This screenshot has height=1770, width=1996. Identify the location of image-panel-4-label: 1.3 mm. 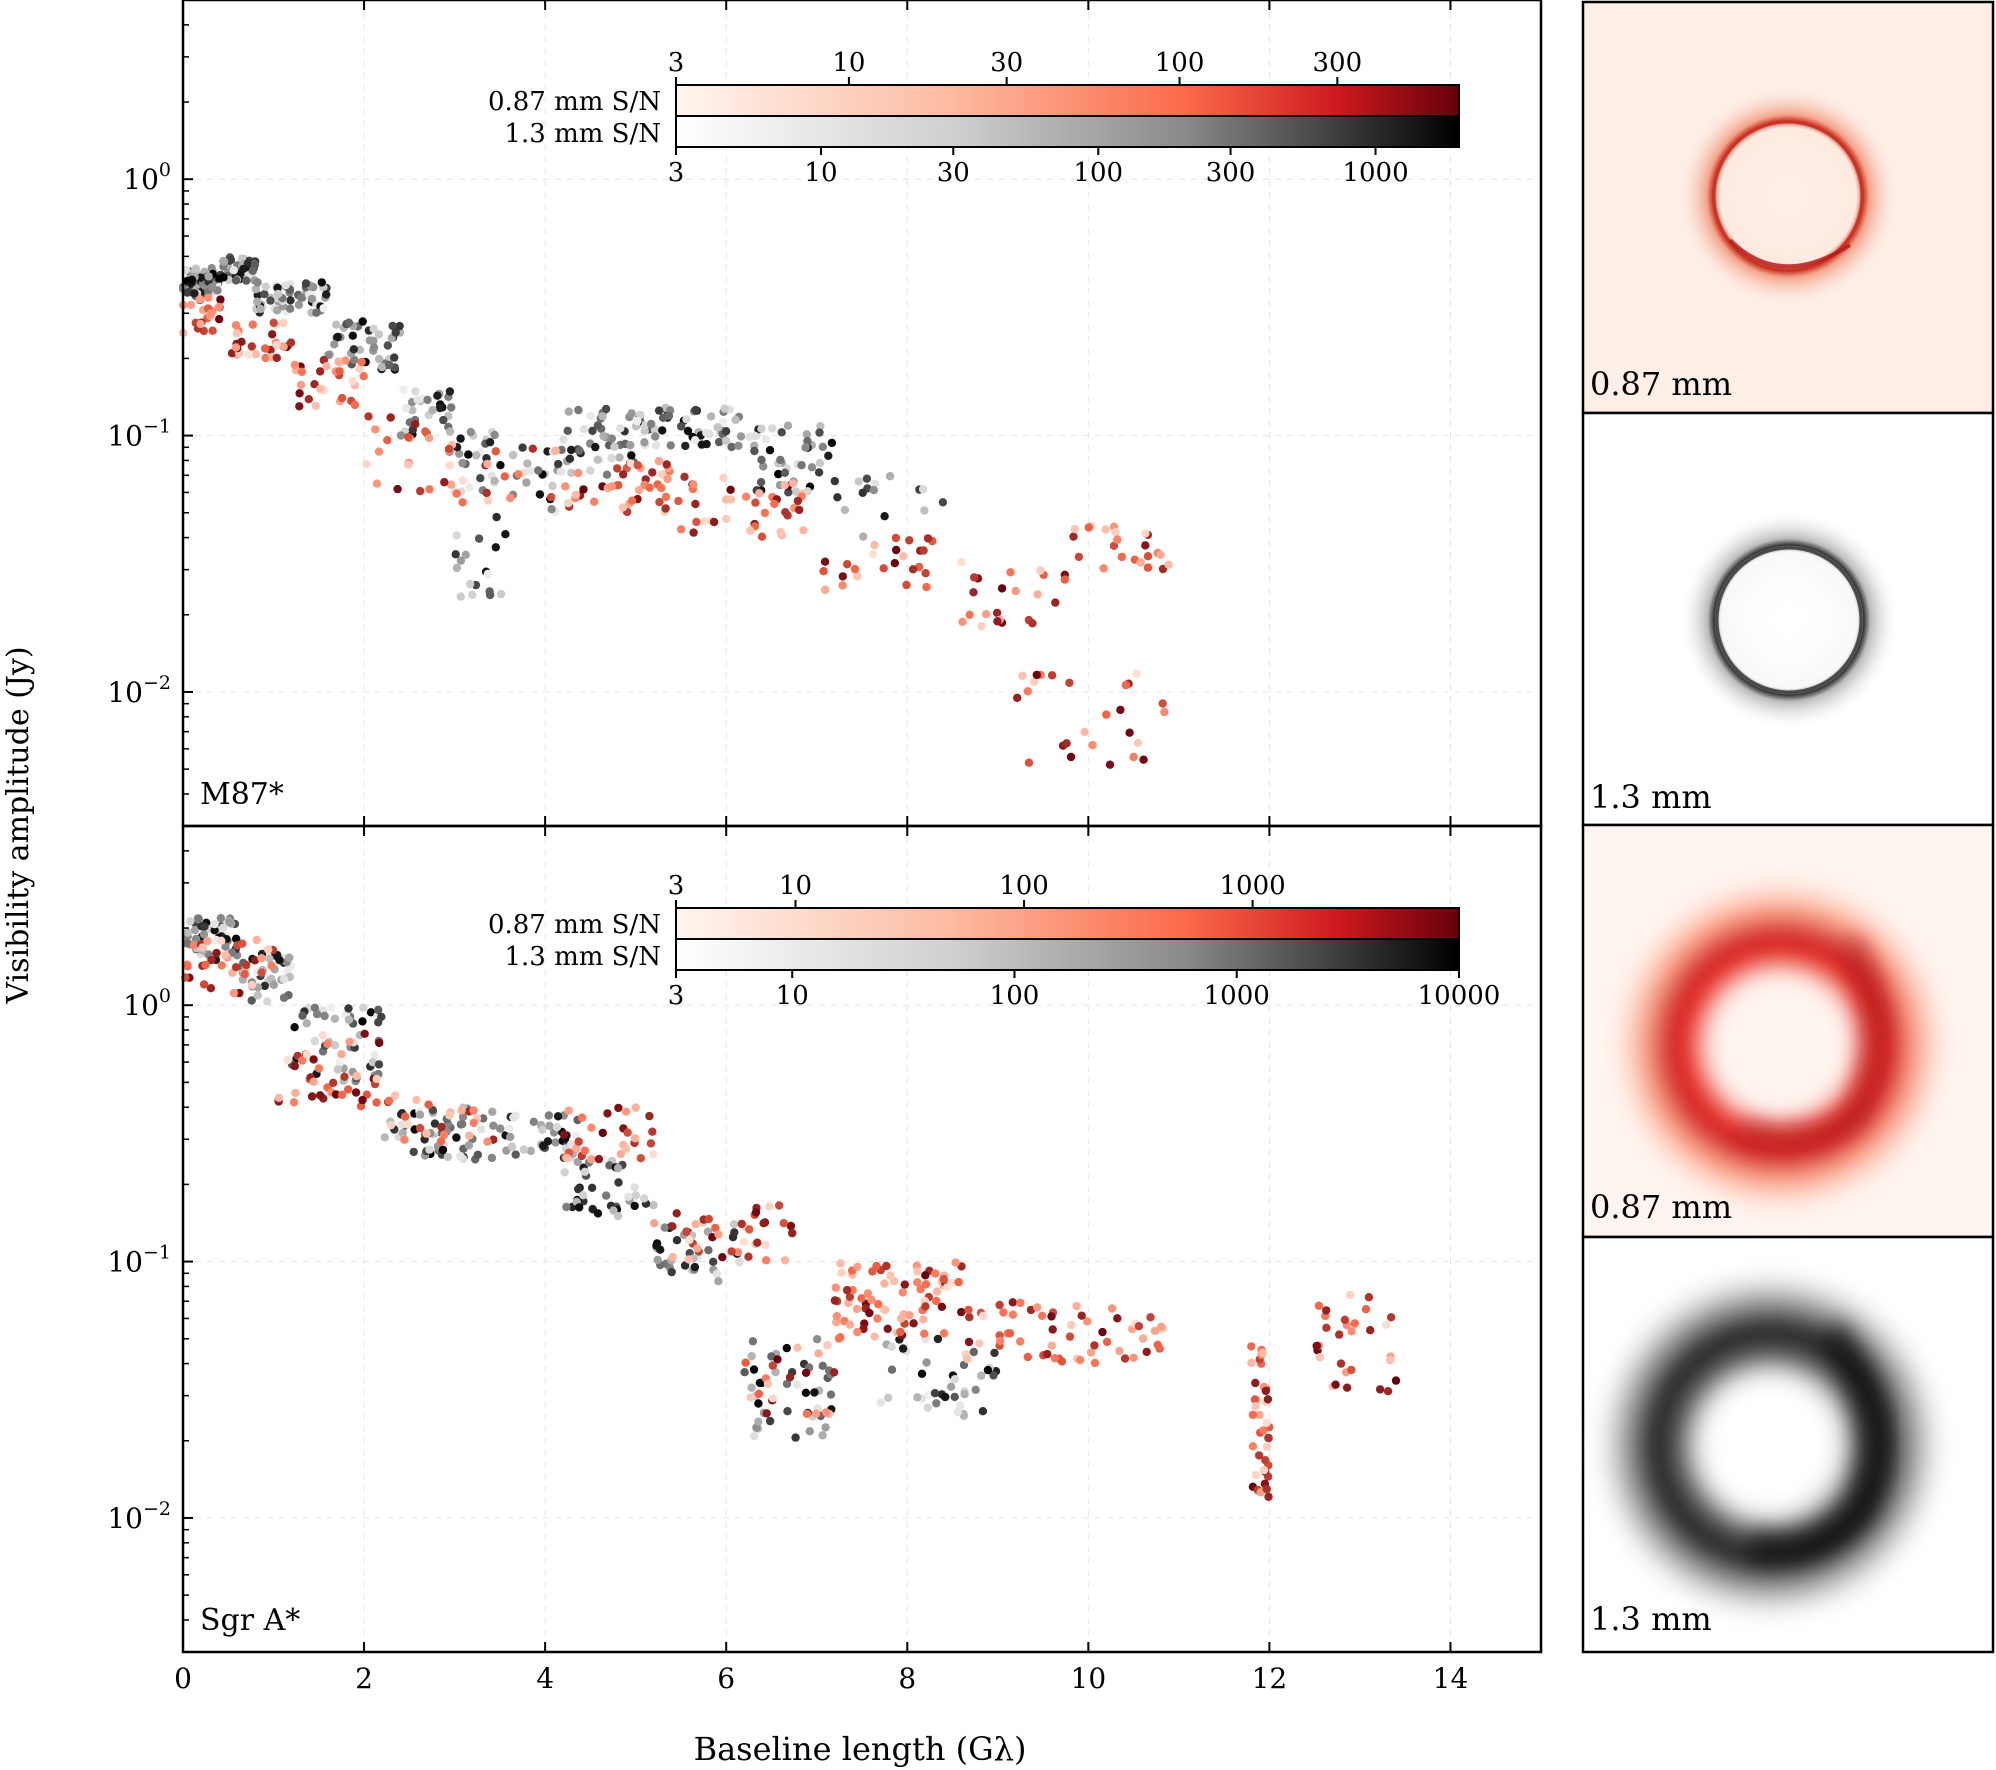
(1651, 1619).